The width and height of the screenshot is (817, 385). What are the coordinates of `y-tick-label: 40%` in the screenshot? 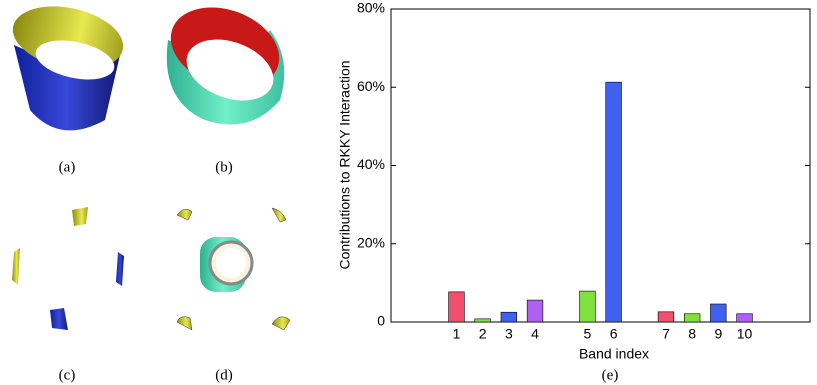 It's located at (371, 164).